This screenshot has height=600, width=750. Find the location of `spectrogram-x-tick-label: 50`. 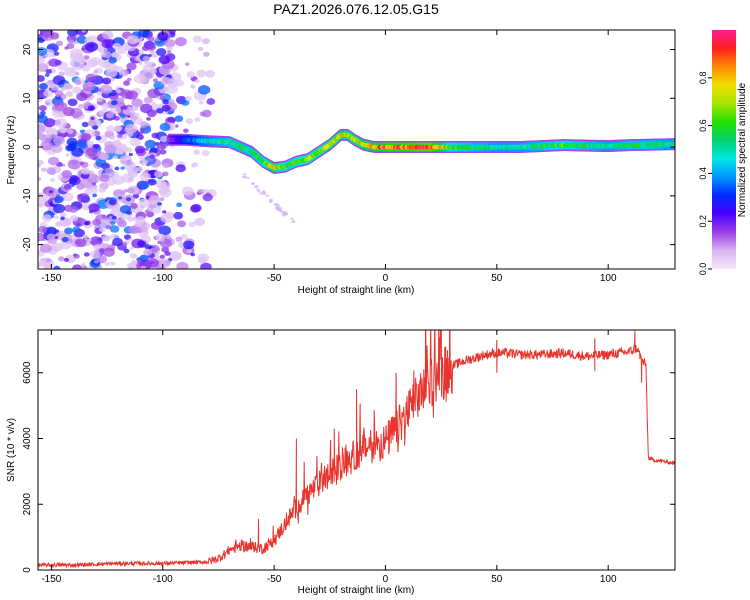

spectrogram-x-tick-label: 50 is located at coordinates (497, 278).